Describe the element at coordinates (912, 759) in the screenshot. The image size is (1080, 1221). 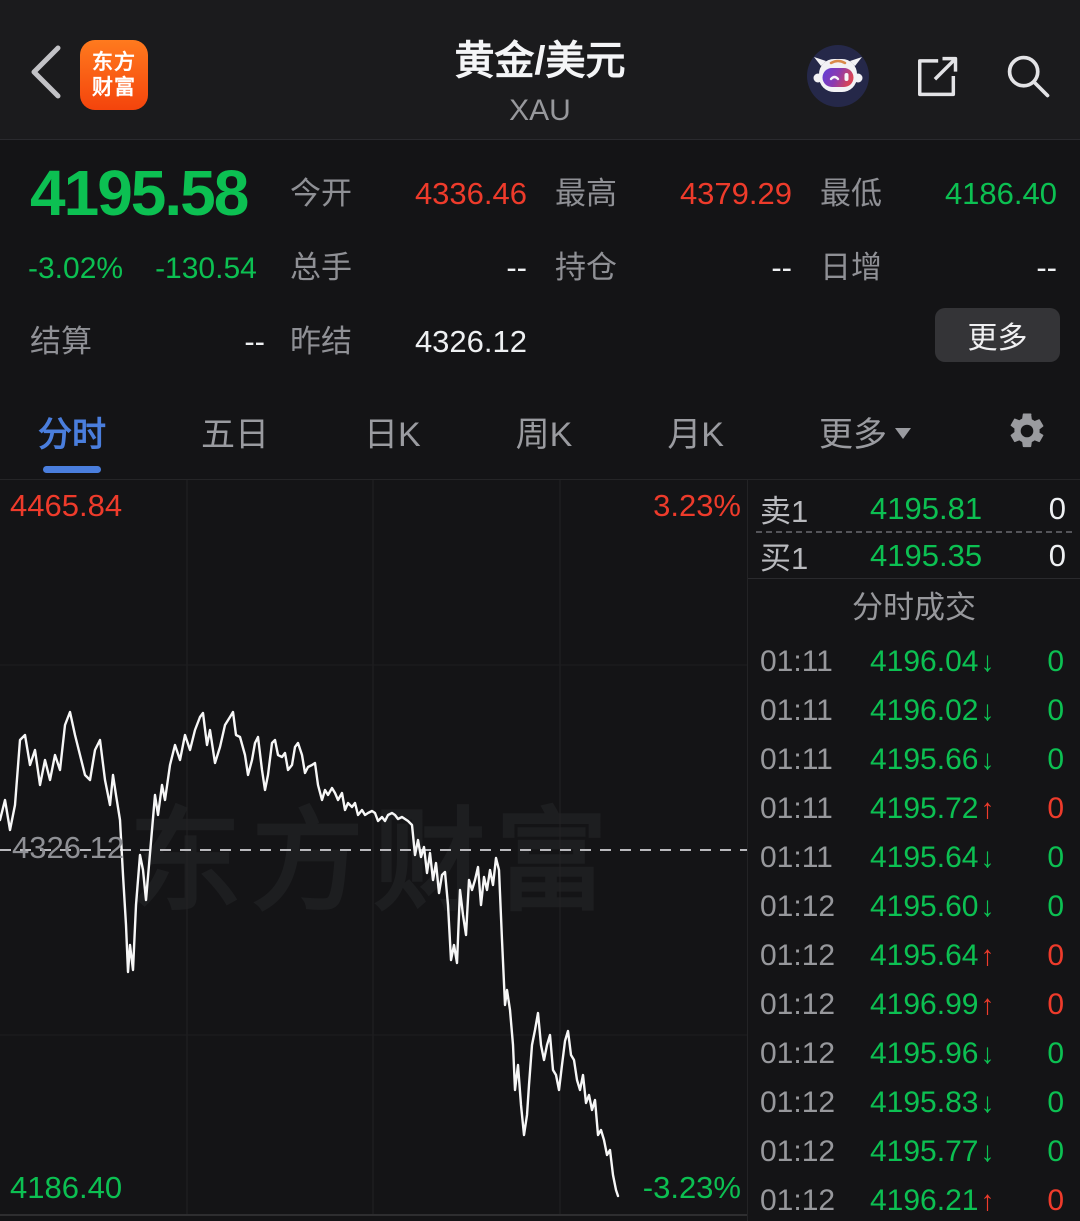
I see `trade-row: 01:11 4195.66 ↓ 0` at that location.